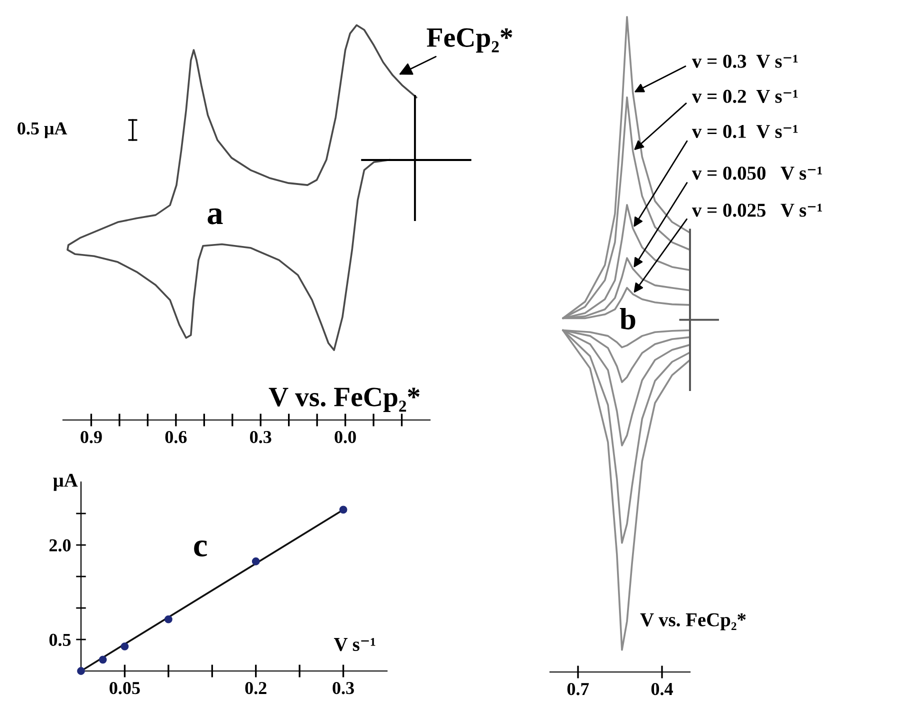 The image size is (901, 706). What do you see at coordinates (176, 437) in the screenshot?
I see `x-tick-label: 0.6` at bounding box center [176, 437].